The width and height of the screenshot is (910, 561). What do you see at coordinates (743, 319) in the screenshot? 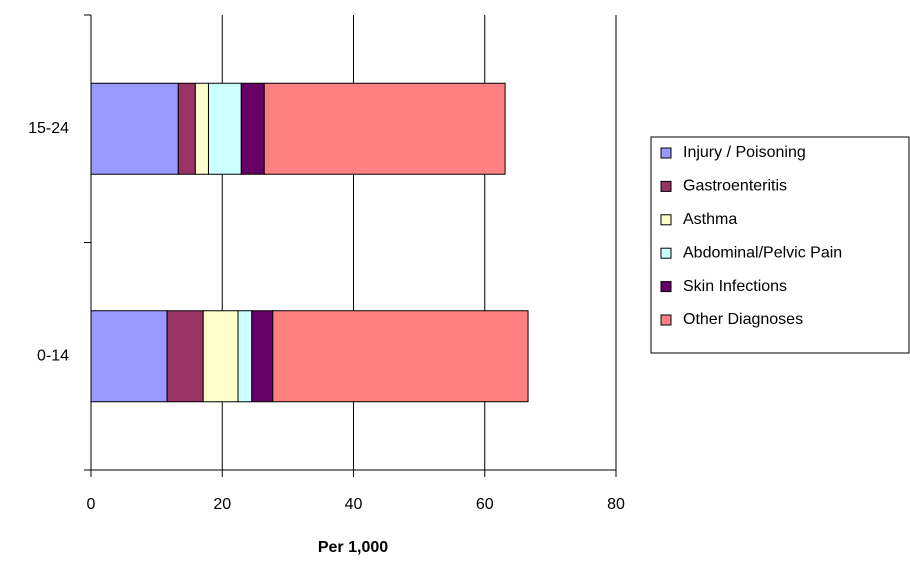
I see `legend-label: Other Diagnoses` at bounding box center [743, 319].